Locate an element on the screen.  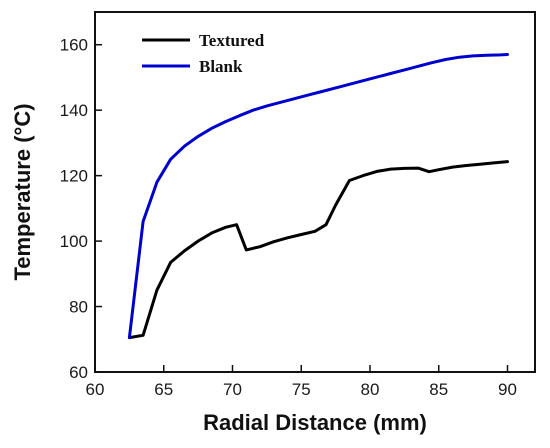
x-axis-ticks: 60 65 70 75 80 85 90 is located at coordinates (301, 382).